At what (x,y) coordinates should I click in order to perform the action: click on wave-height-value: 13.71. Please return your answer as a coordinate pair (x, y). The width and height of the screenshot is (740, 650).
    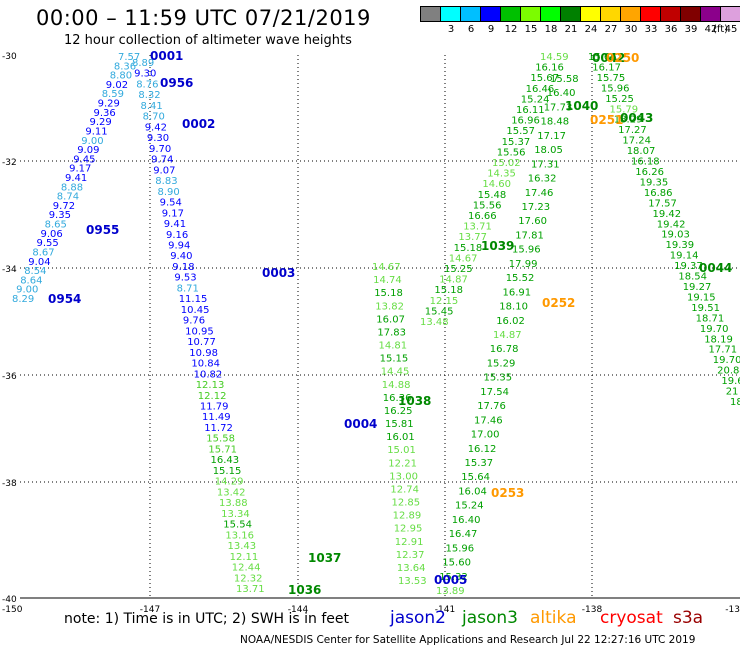
    Looking at the image, I should click on (250, 589).